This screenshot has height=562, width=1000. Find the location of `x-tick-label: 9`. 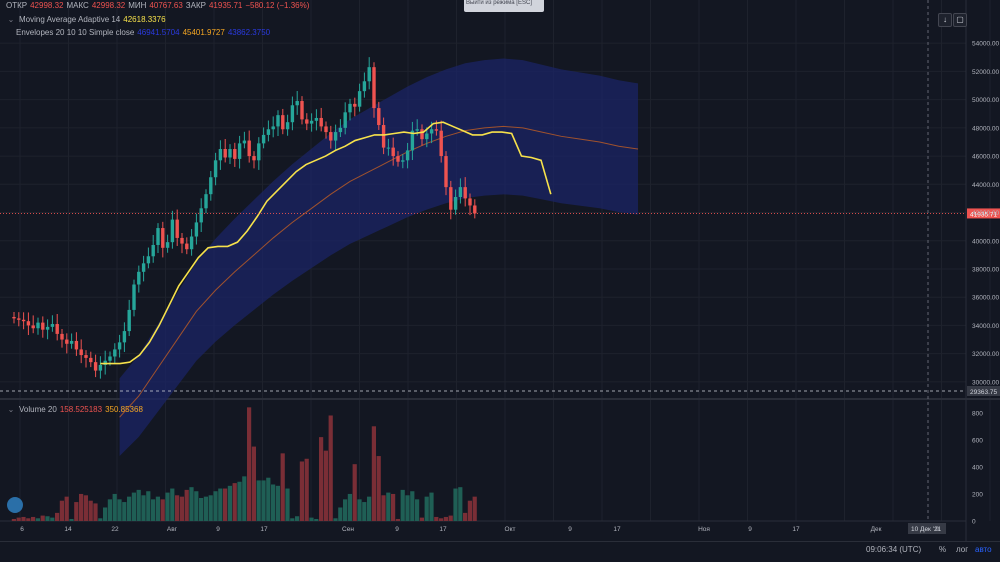

x-tick-label: 9 is located at coordinates (397, 529).